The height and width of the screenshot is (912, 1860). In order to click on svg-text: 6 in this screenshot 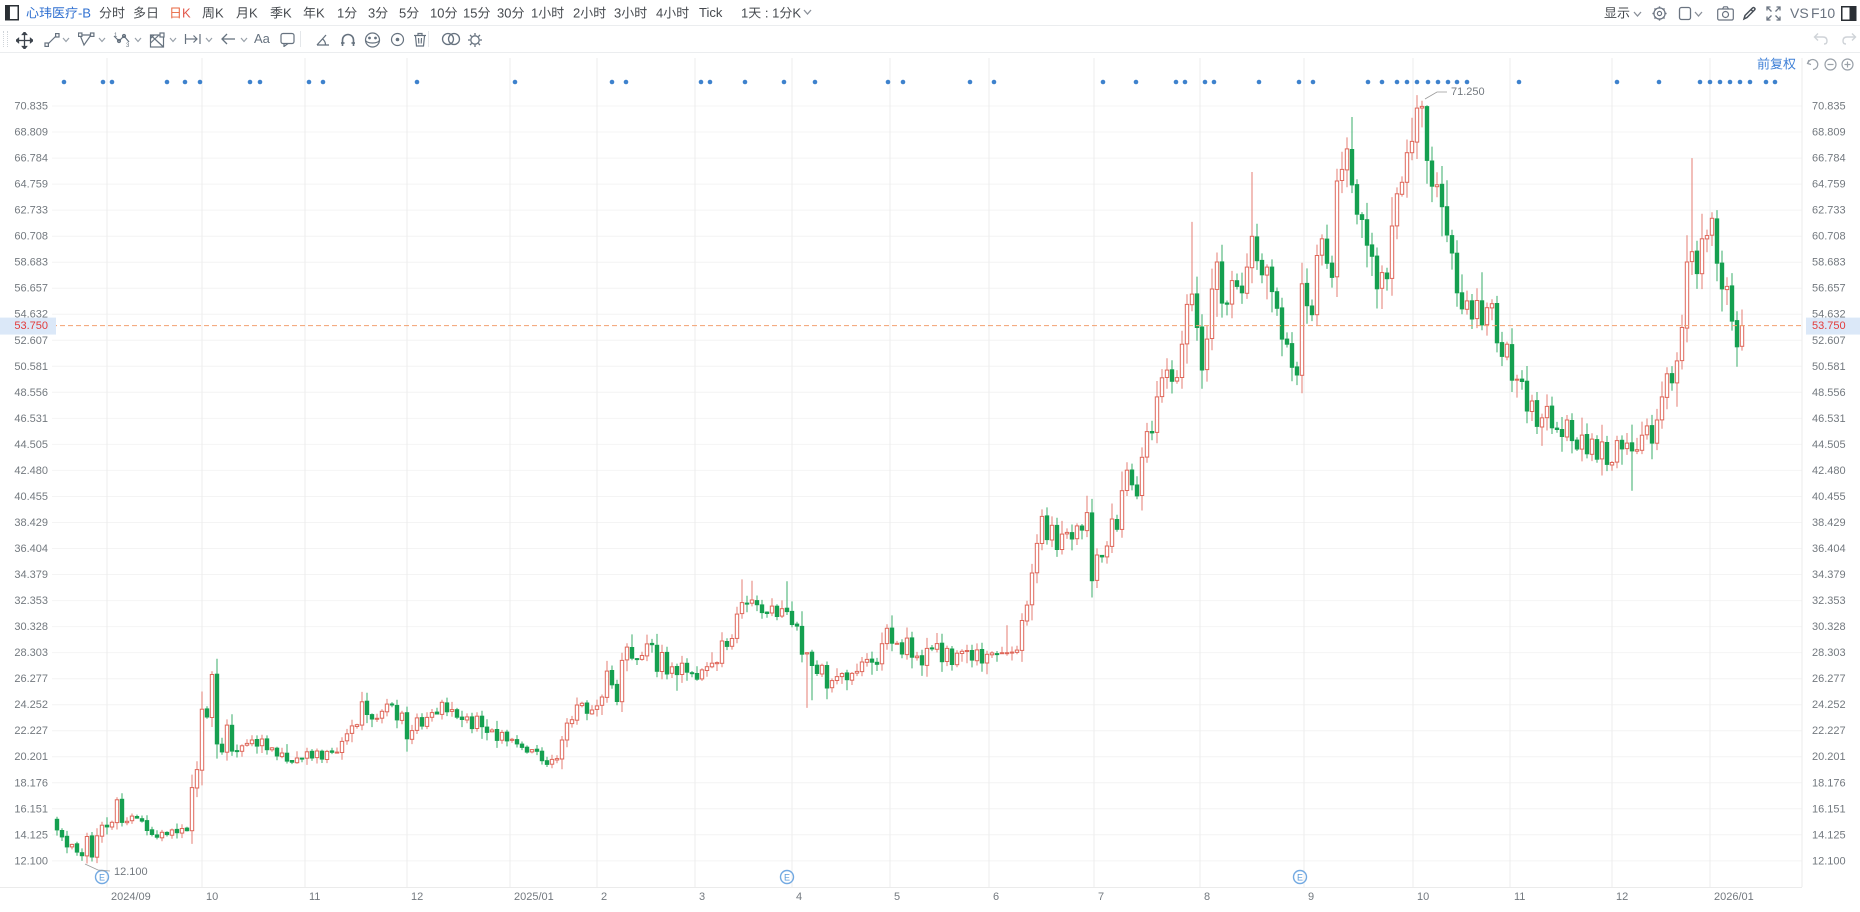, I will do `click(996, 897)`.